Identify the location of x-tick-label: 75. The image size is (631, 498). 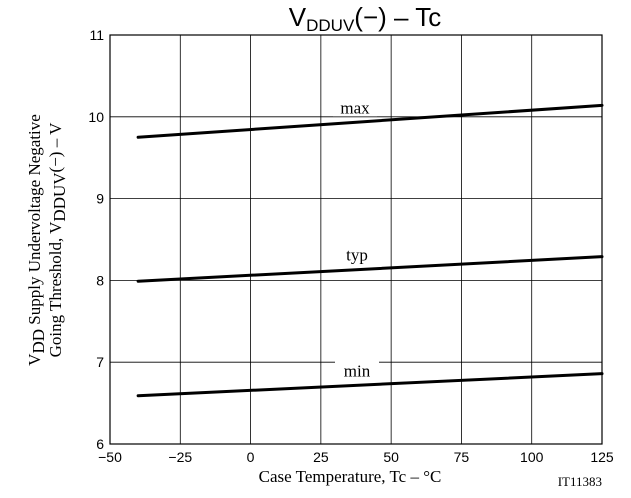
(462, 457).